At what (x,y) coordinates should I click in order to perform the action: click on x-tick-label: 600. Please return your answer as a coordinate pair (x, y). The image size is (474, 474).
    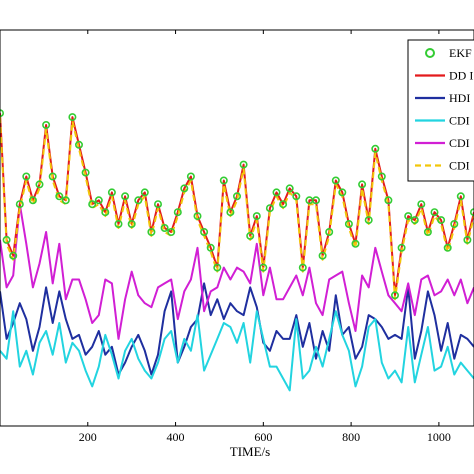
    Looking at the image, I should click on (263, 437).